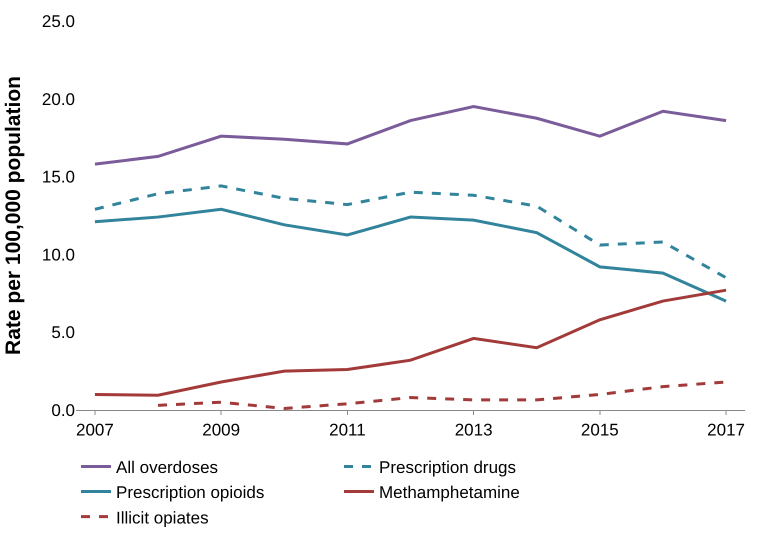 This screenshot has height=547, width=770. Describe the element at coordinates (473, 430) in the screenshot. I see `x-tick-label: 2013` at that location.